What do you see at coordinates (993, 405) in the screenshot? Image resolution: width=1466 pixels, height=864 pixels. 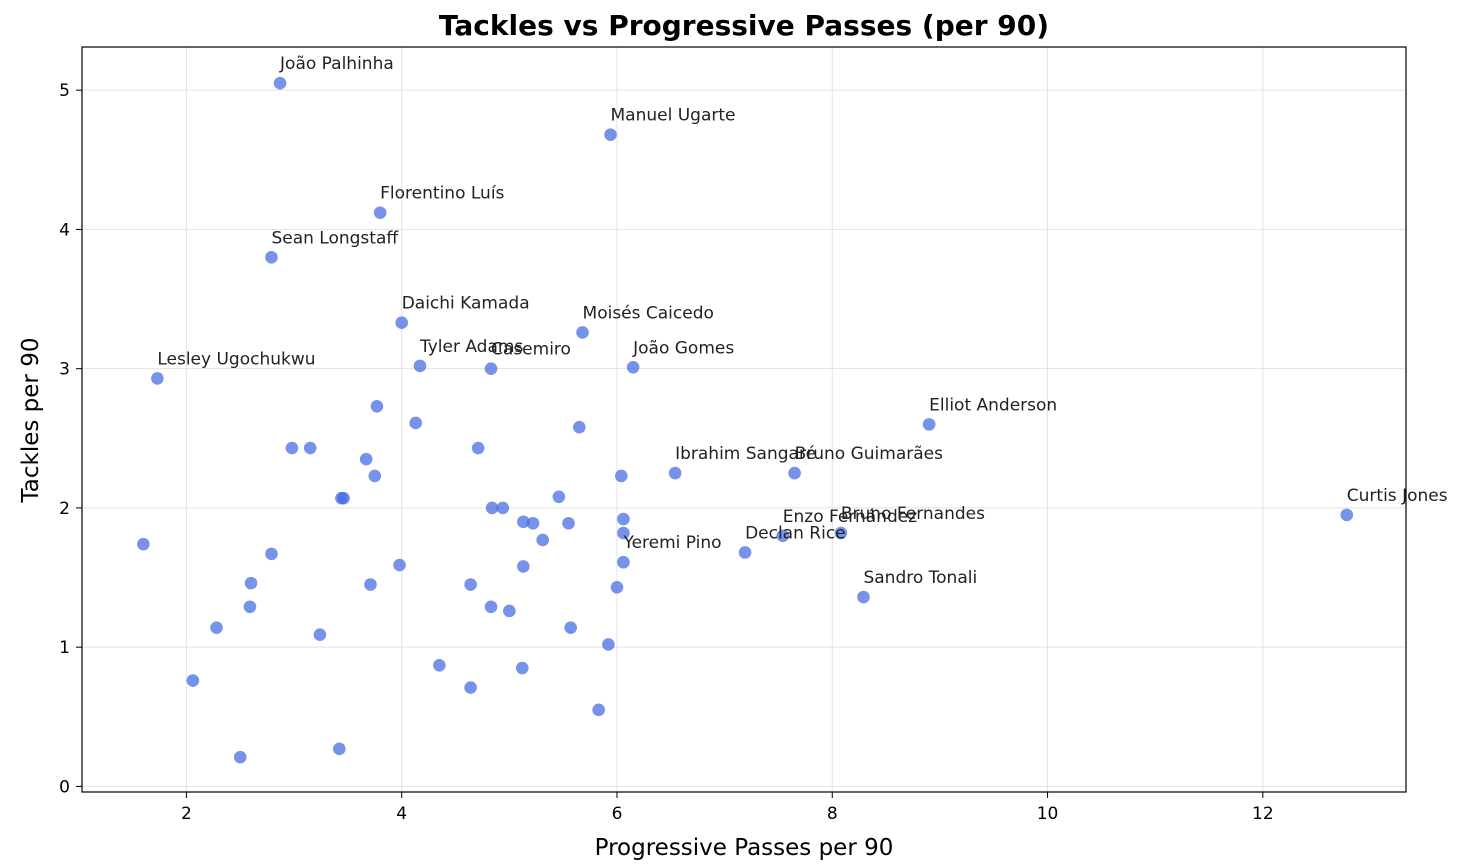 I see `point-label: Elliot Anderson` at bounding box center [993, 405].